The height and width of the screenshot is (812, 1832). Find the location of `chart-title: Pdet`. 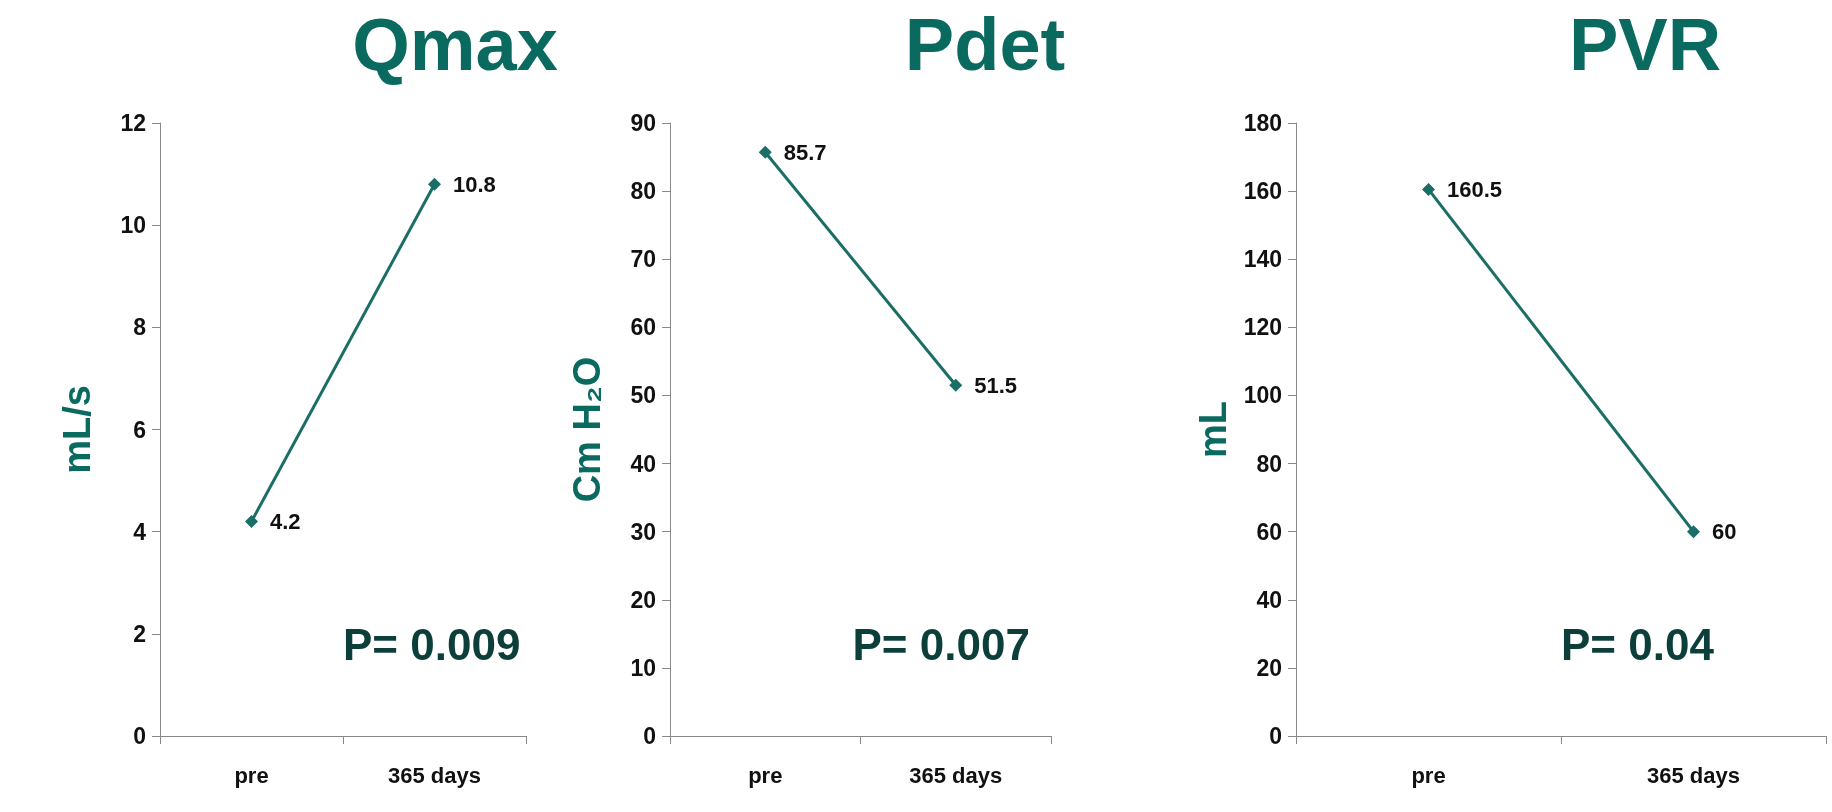

chart-title: Pdet is located at coordinates (985, 44).